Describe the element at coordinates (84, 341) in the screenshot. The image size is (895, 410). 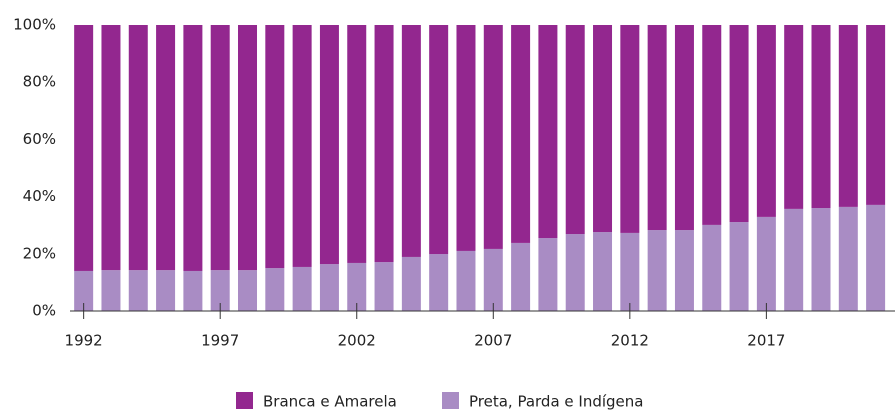
I see `x-tick-label: 1992` at that location.